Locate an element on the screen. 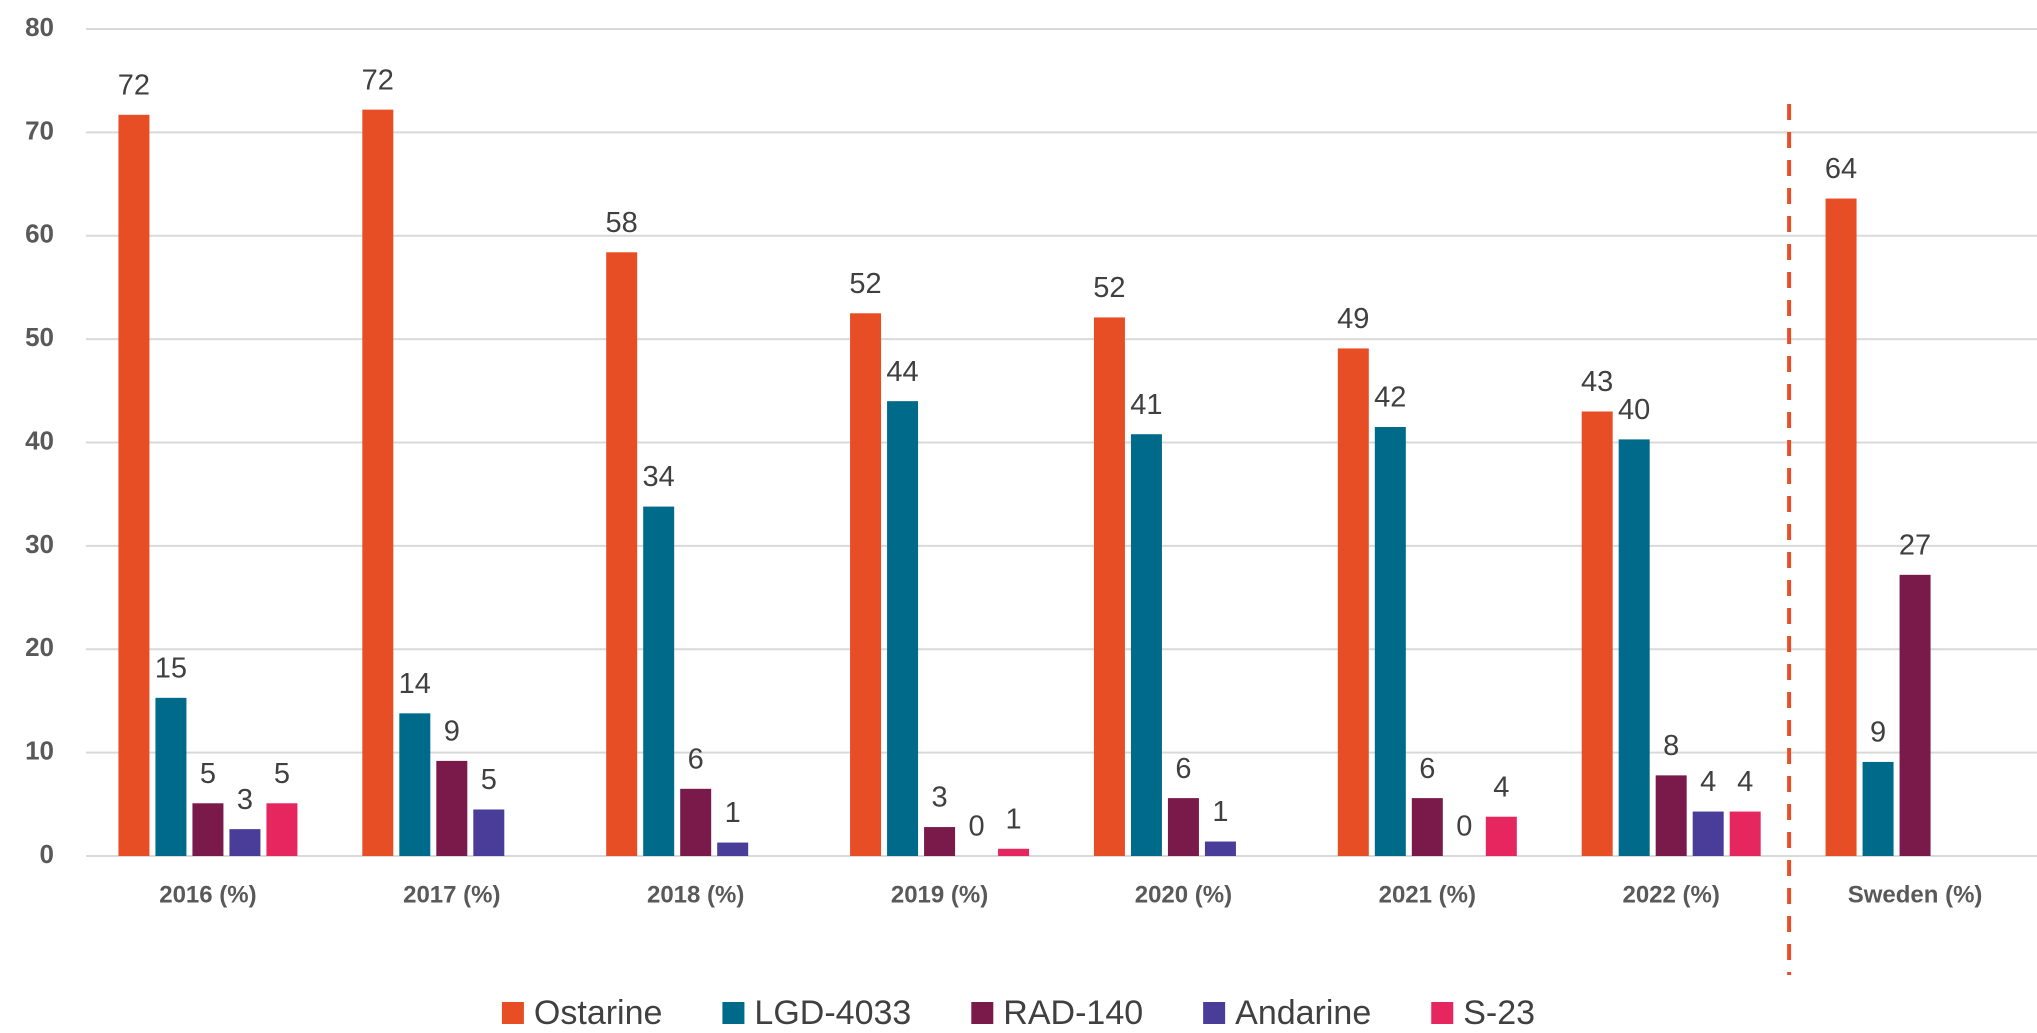  value-label: 42 is located at coordinates (1390, 398).